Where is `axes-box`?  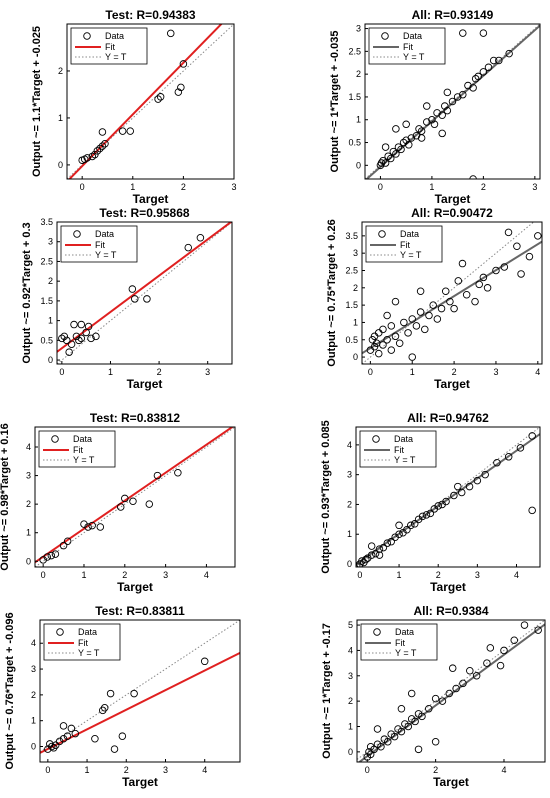 axes-box is located at coordinates (452, 101).